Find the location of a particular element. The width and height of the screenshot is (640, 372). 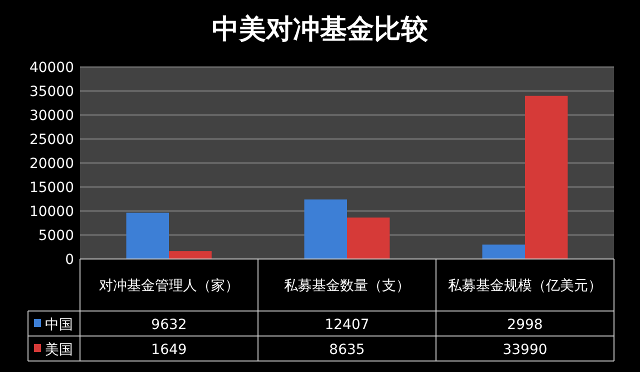

x-tick-label: 对冲基金管理人（家） is located at coordinates (169, 286).